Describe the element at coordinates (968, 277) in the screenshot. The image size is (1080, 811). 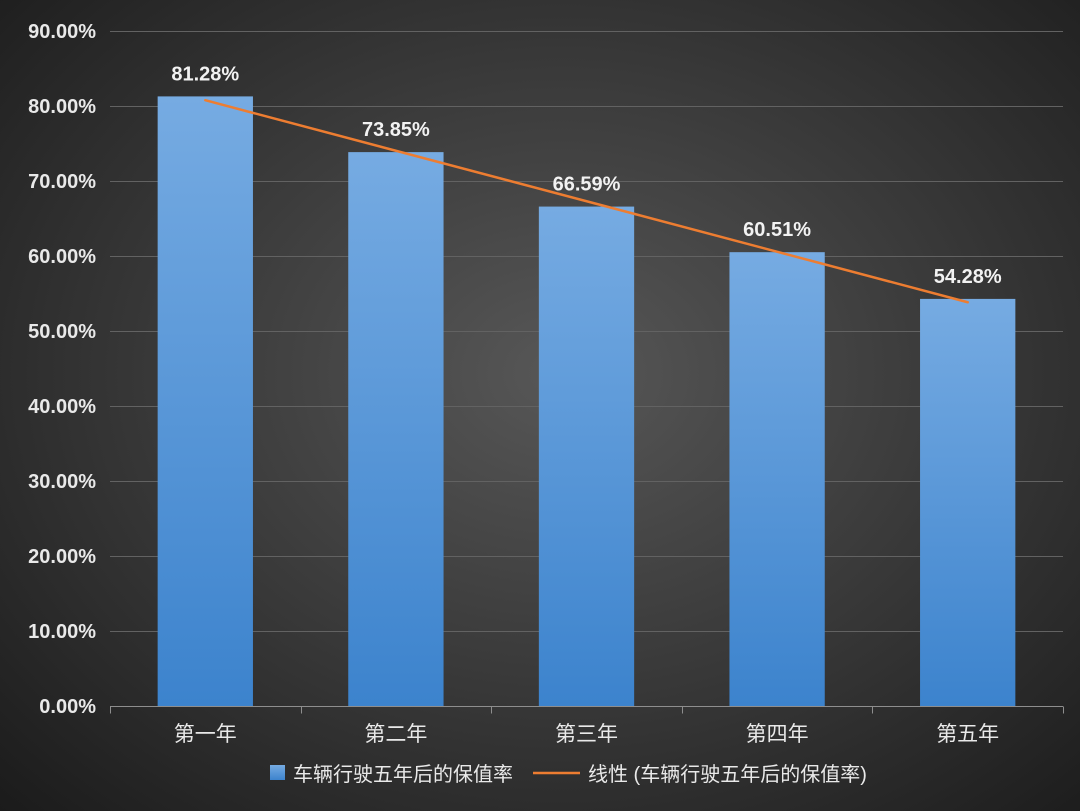
I see `data-label: 54.28%` at that location.